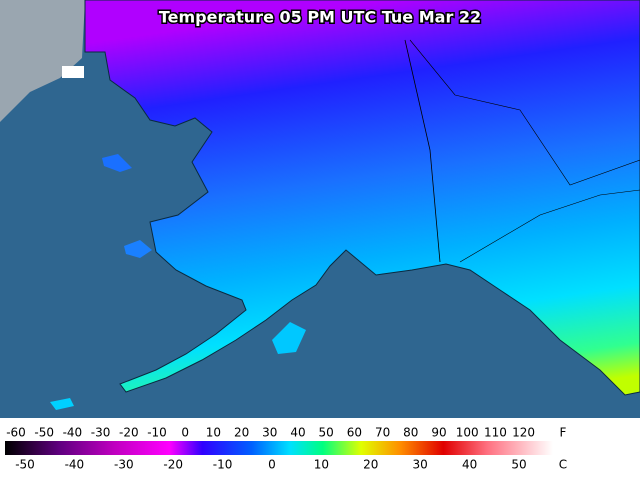 The height and width of the screenshot is (480, 640). What do you see at coordinates (321, 465) in the screenshot?
I see `c-tick-label: 10` at bounding box center [321, 465].